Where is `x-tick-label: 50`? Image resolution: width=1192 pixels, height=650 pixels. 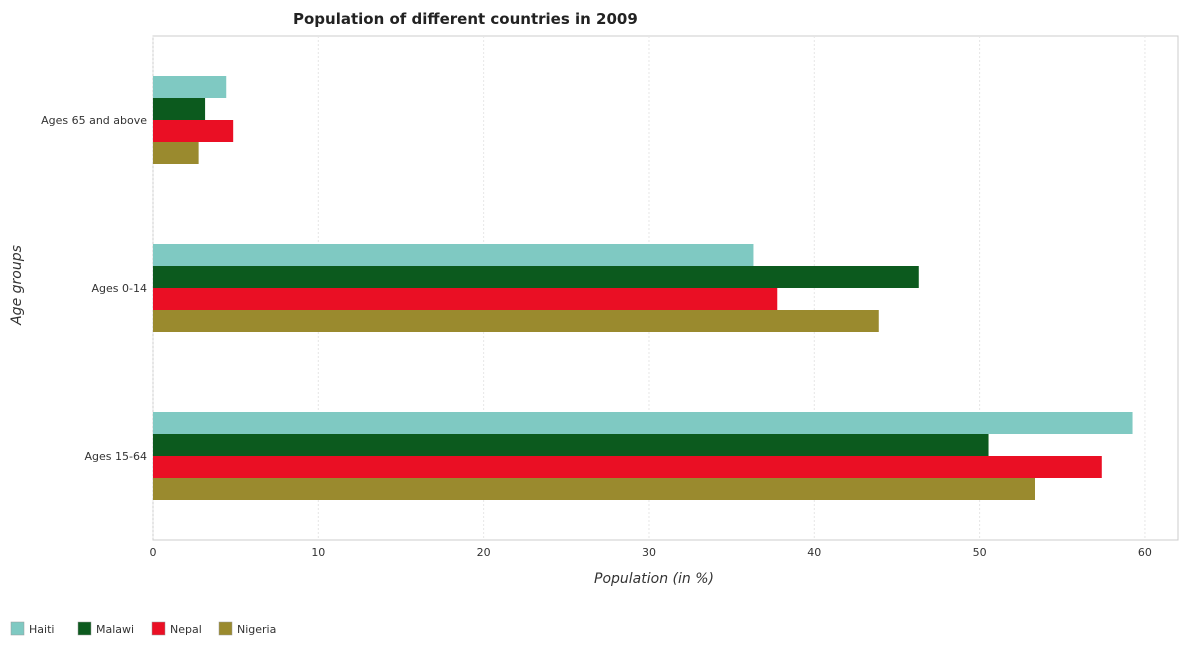
x-tick-label: 50 is located at coordinates (980, 552).